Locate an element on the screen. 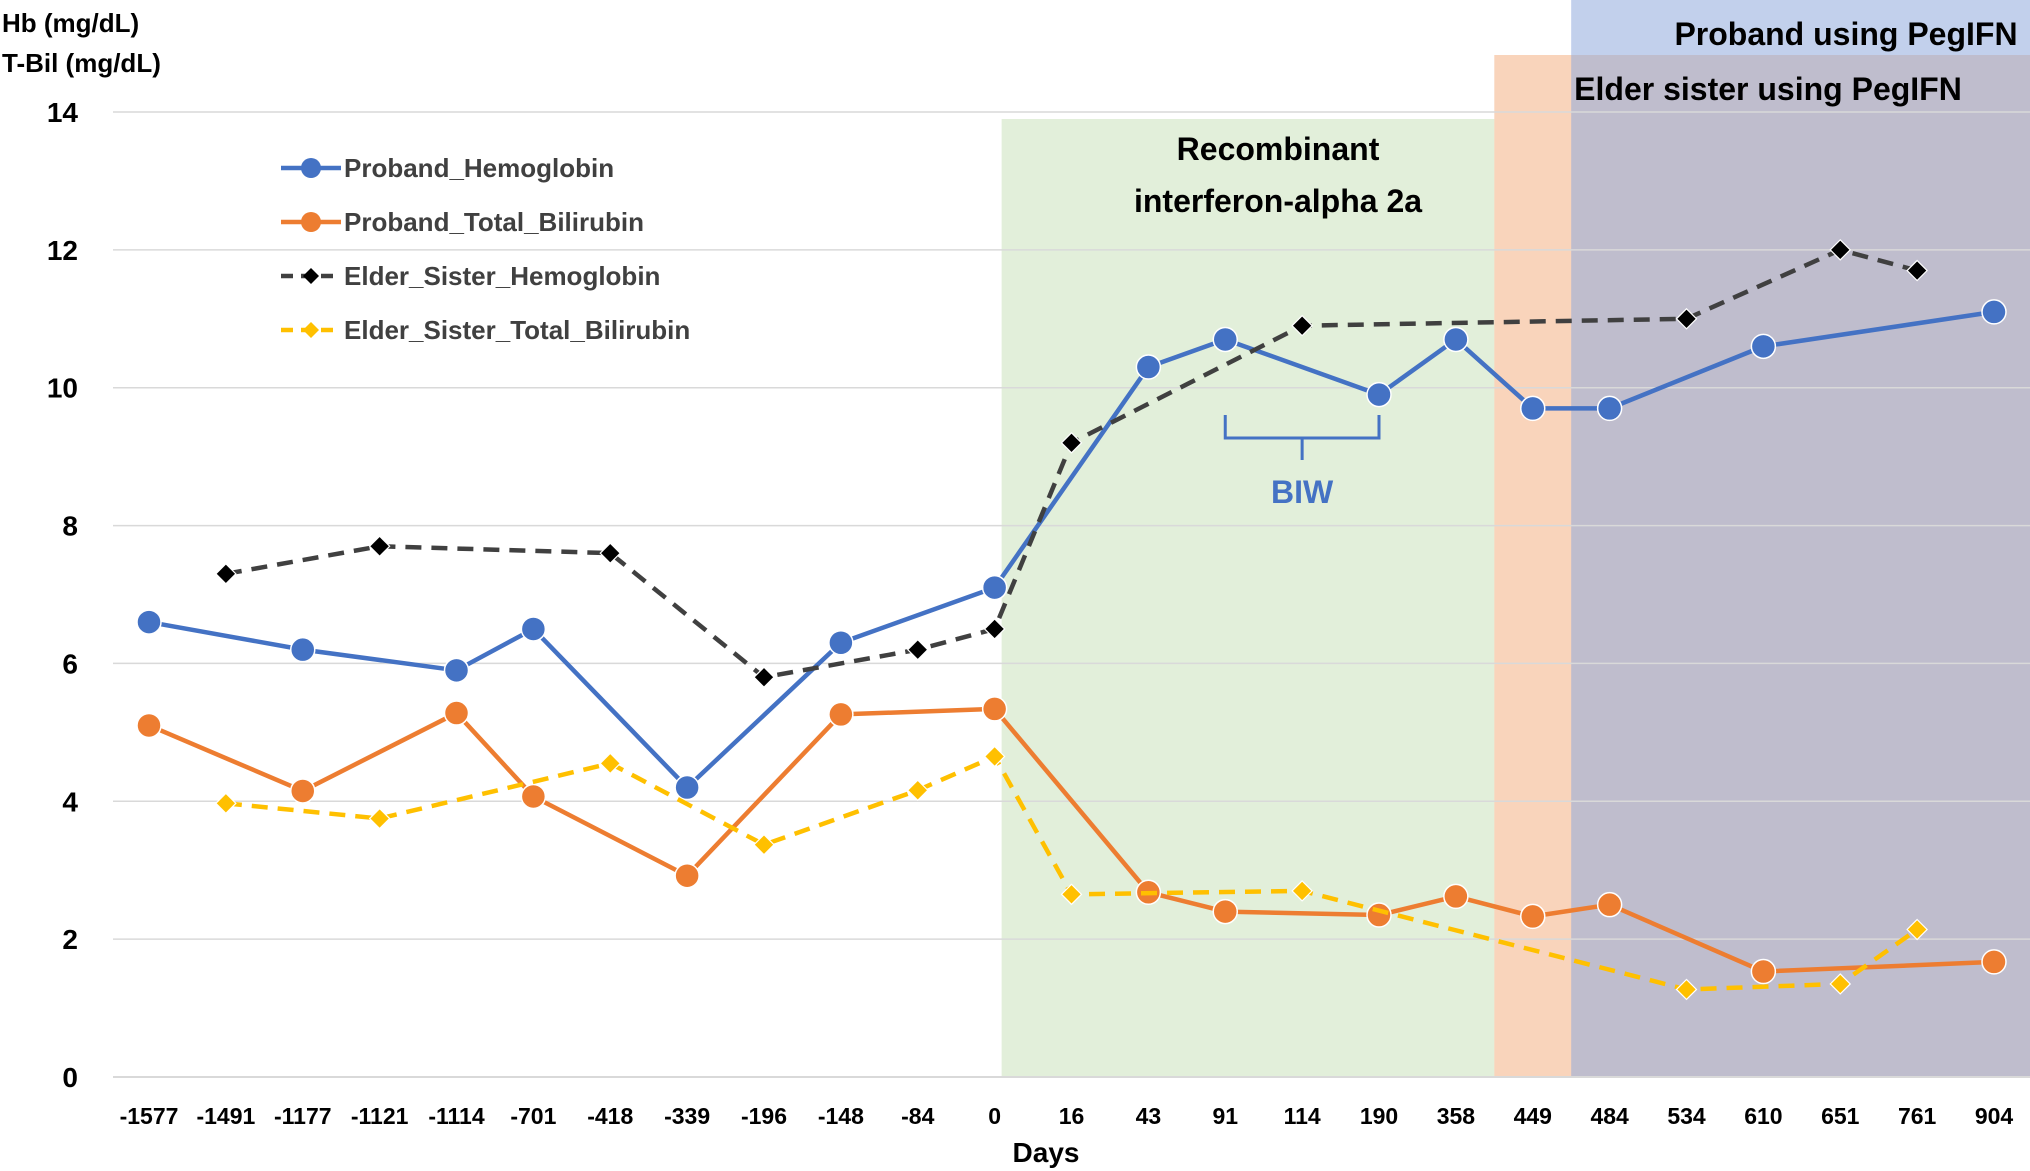  x-tick-label: 43 is located at coordinates (1149, 1116).